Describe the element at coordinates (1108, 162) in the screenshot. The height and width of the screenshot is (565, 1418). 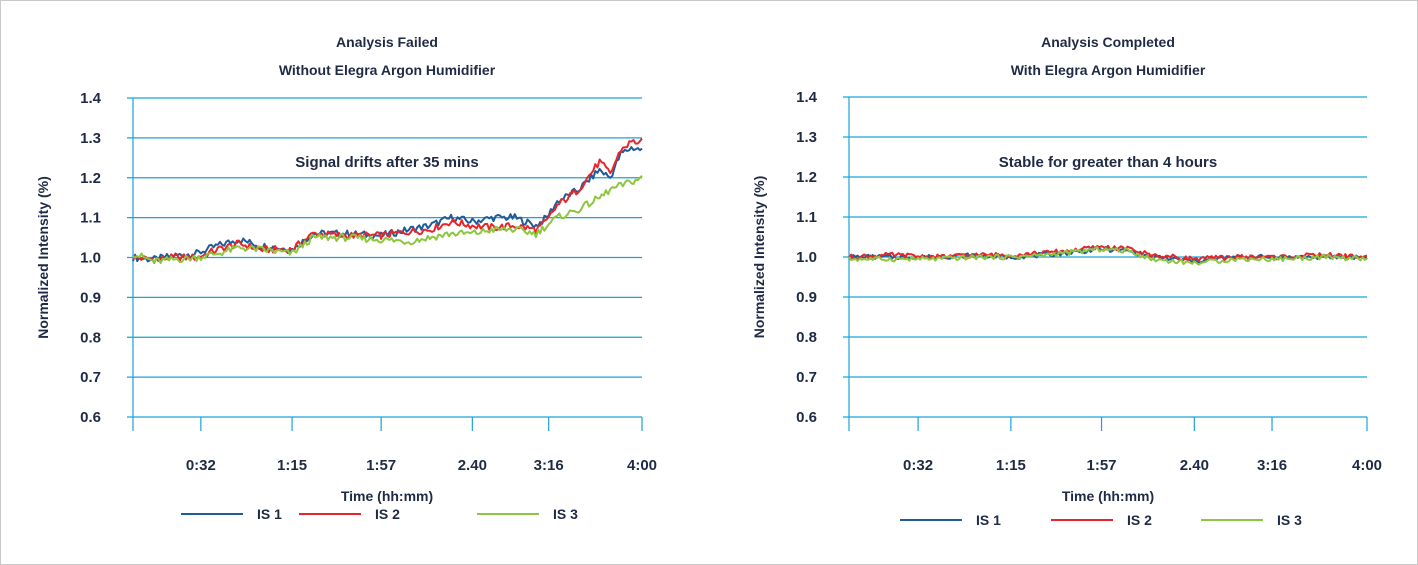
I see `chart-annotation: Stable for greater than 4 hours` at that location.